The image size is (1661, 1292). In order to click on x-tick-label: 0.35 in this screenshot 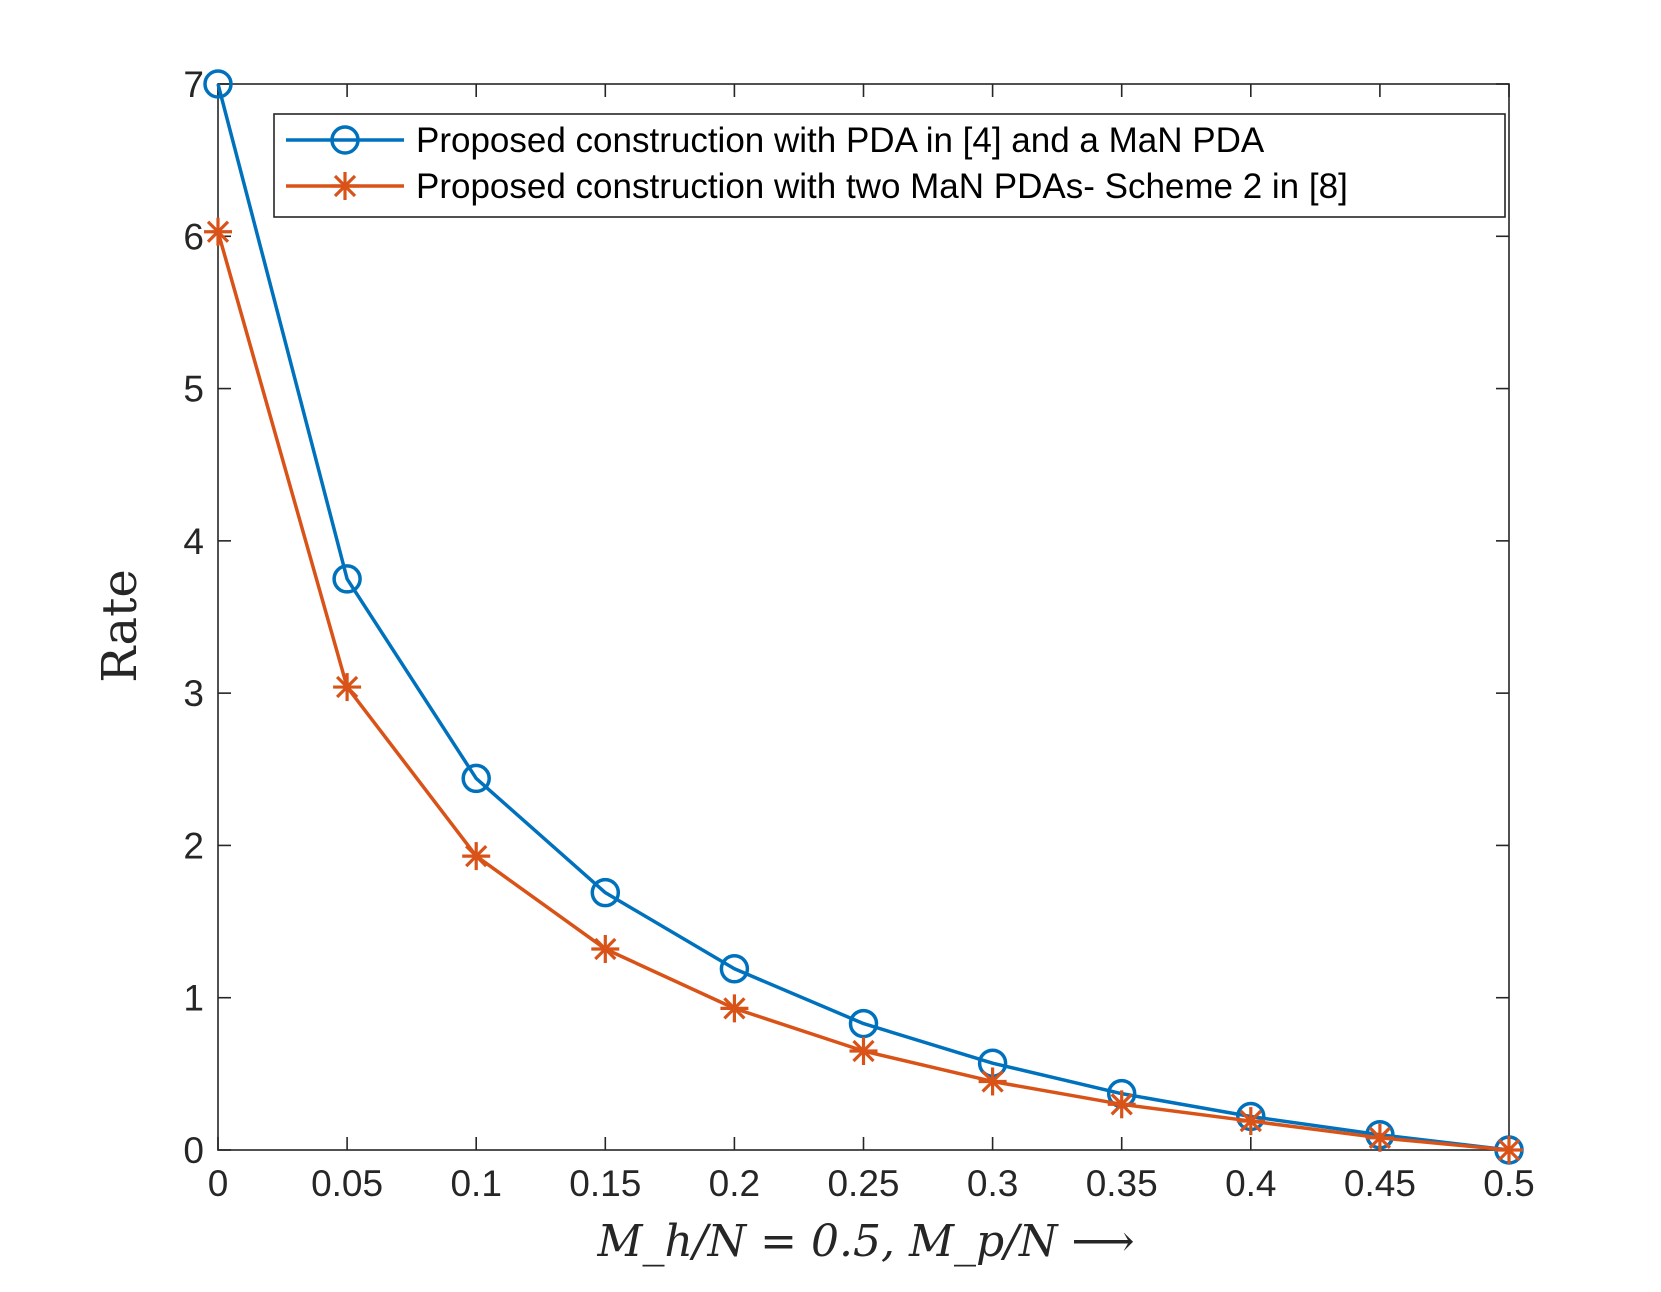, I will do `click(1122, 1183)`.